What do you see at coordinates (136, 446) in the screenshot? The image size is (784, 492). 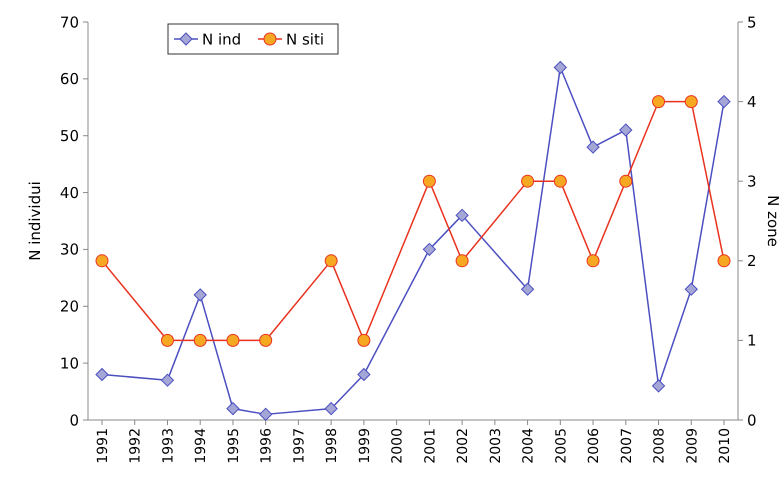 I see `x-tick-label: 1992` at bounding box center [136, 446].